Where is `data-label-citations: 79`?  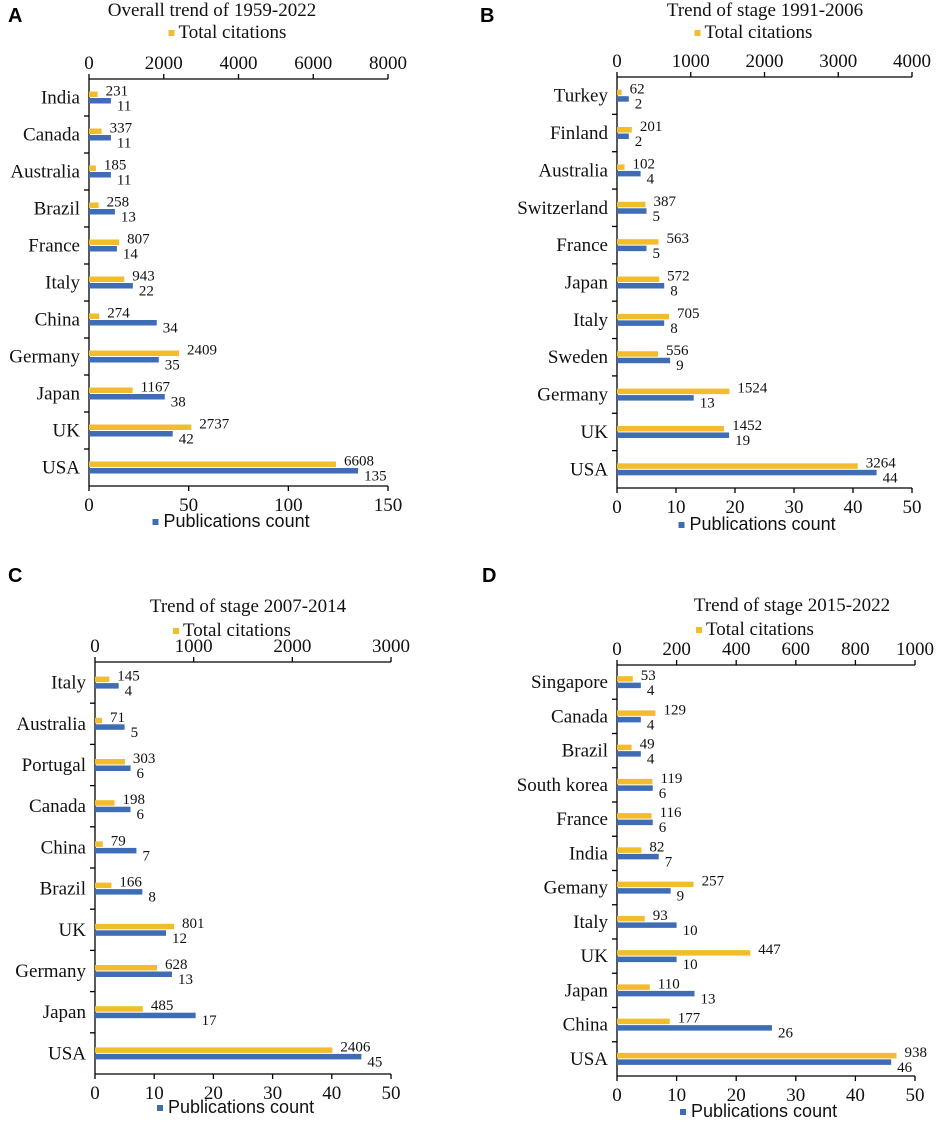 data-label-citations: 79 is located at coordinates (118, 841).